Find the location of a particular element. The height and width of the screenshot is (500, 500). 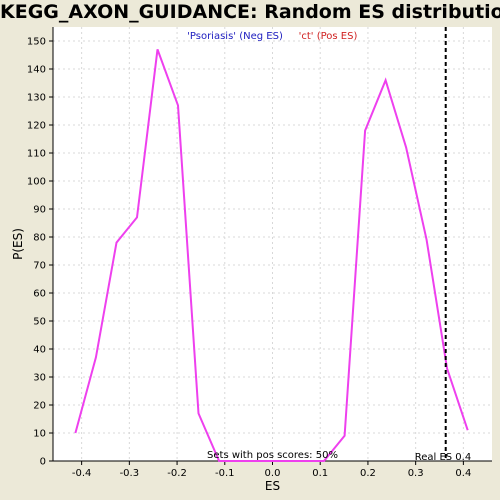

y-axis-label: P(ES) is located at coordinates (18, 244).